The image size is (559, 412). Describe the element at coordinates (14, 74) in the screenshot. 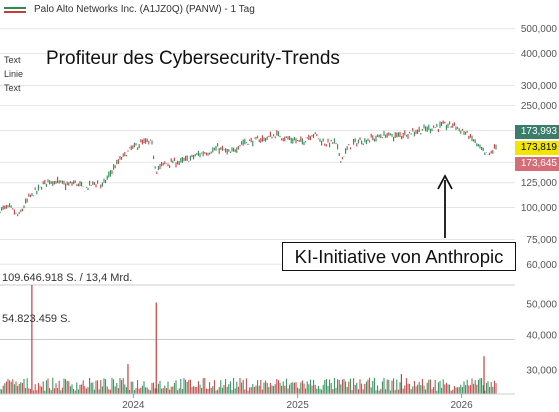

I see `side-label-linie: Linie` at that location.